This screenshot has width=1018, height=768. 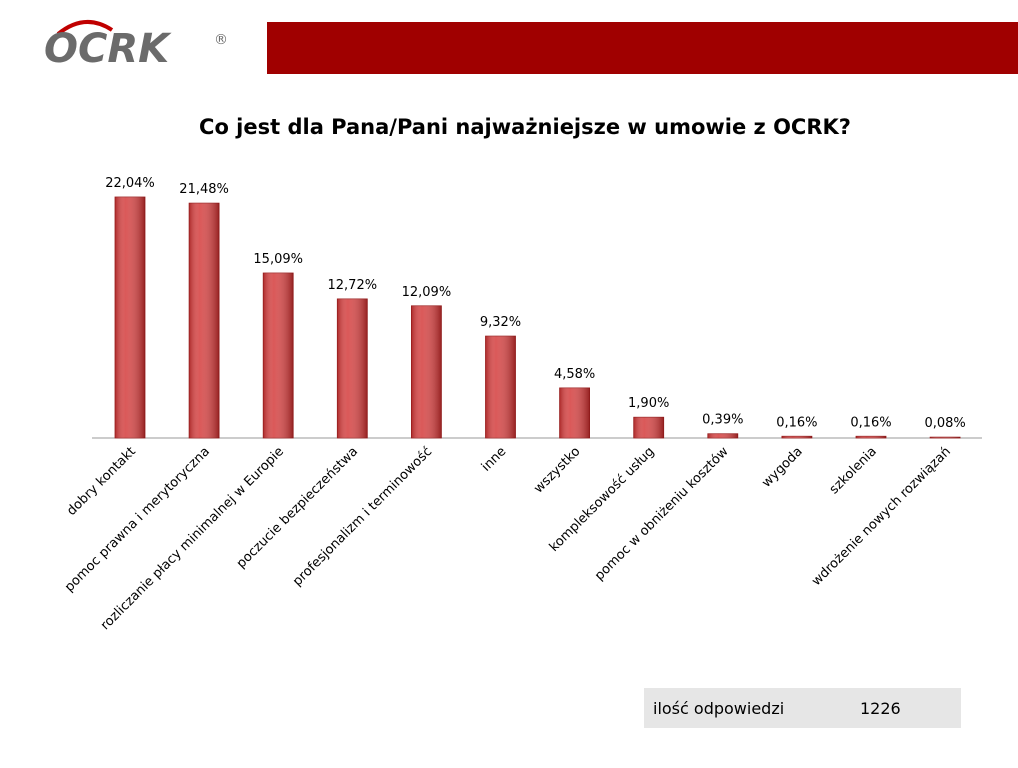 I want to click on category-label: profesjonalizm i terminowość, so click(x=362, y=516).